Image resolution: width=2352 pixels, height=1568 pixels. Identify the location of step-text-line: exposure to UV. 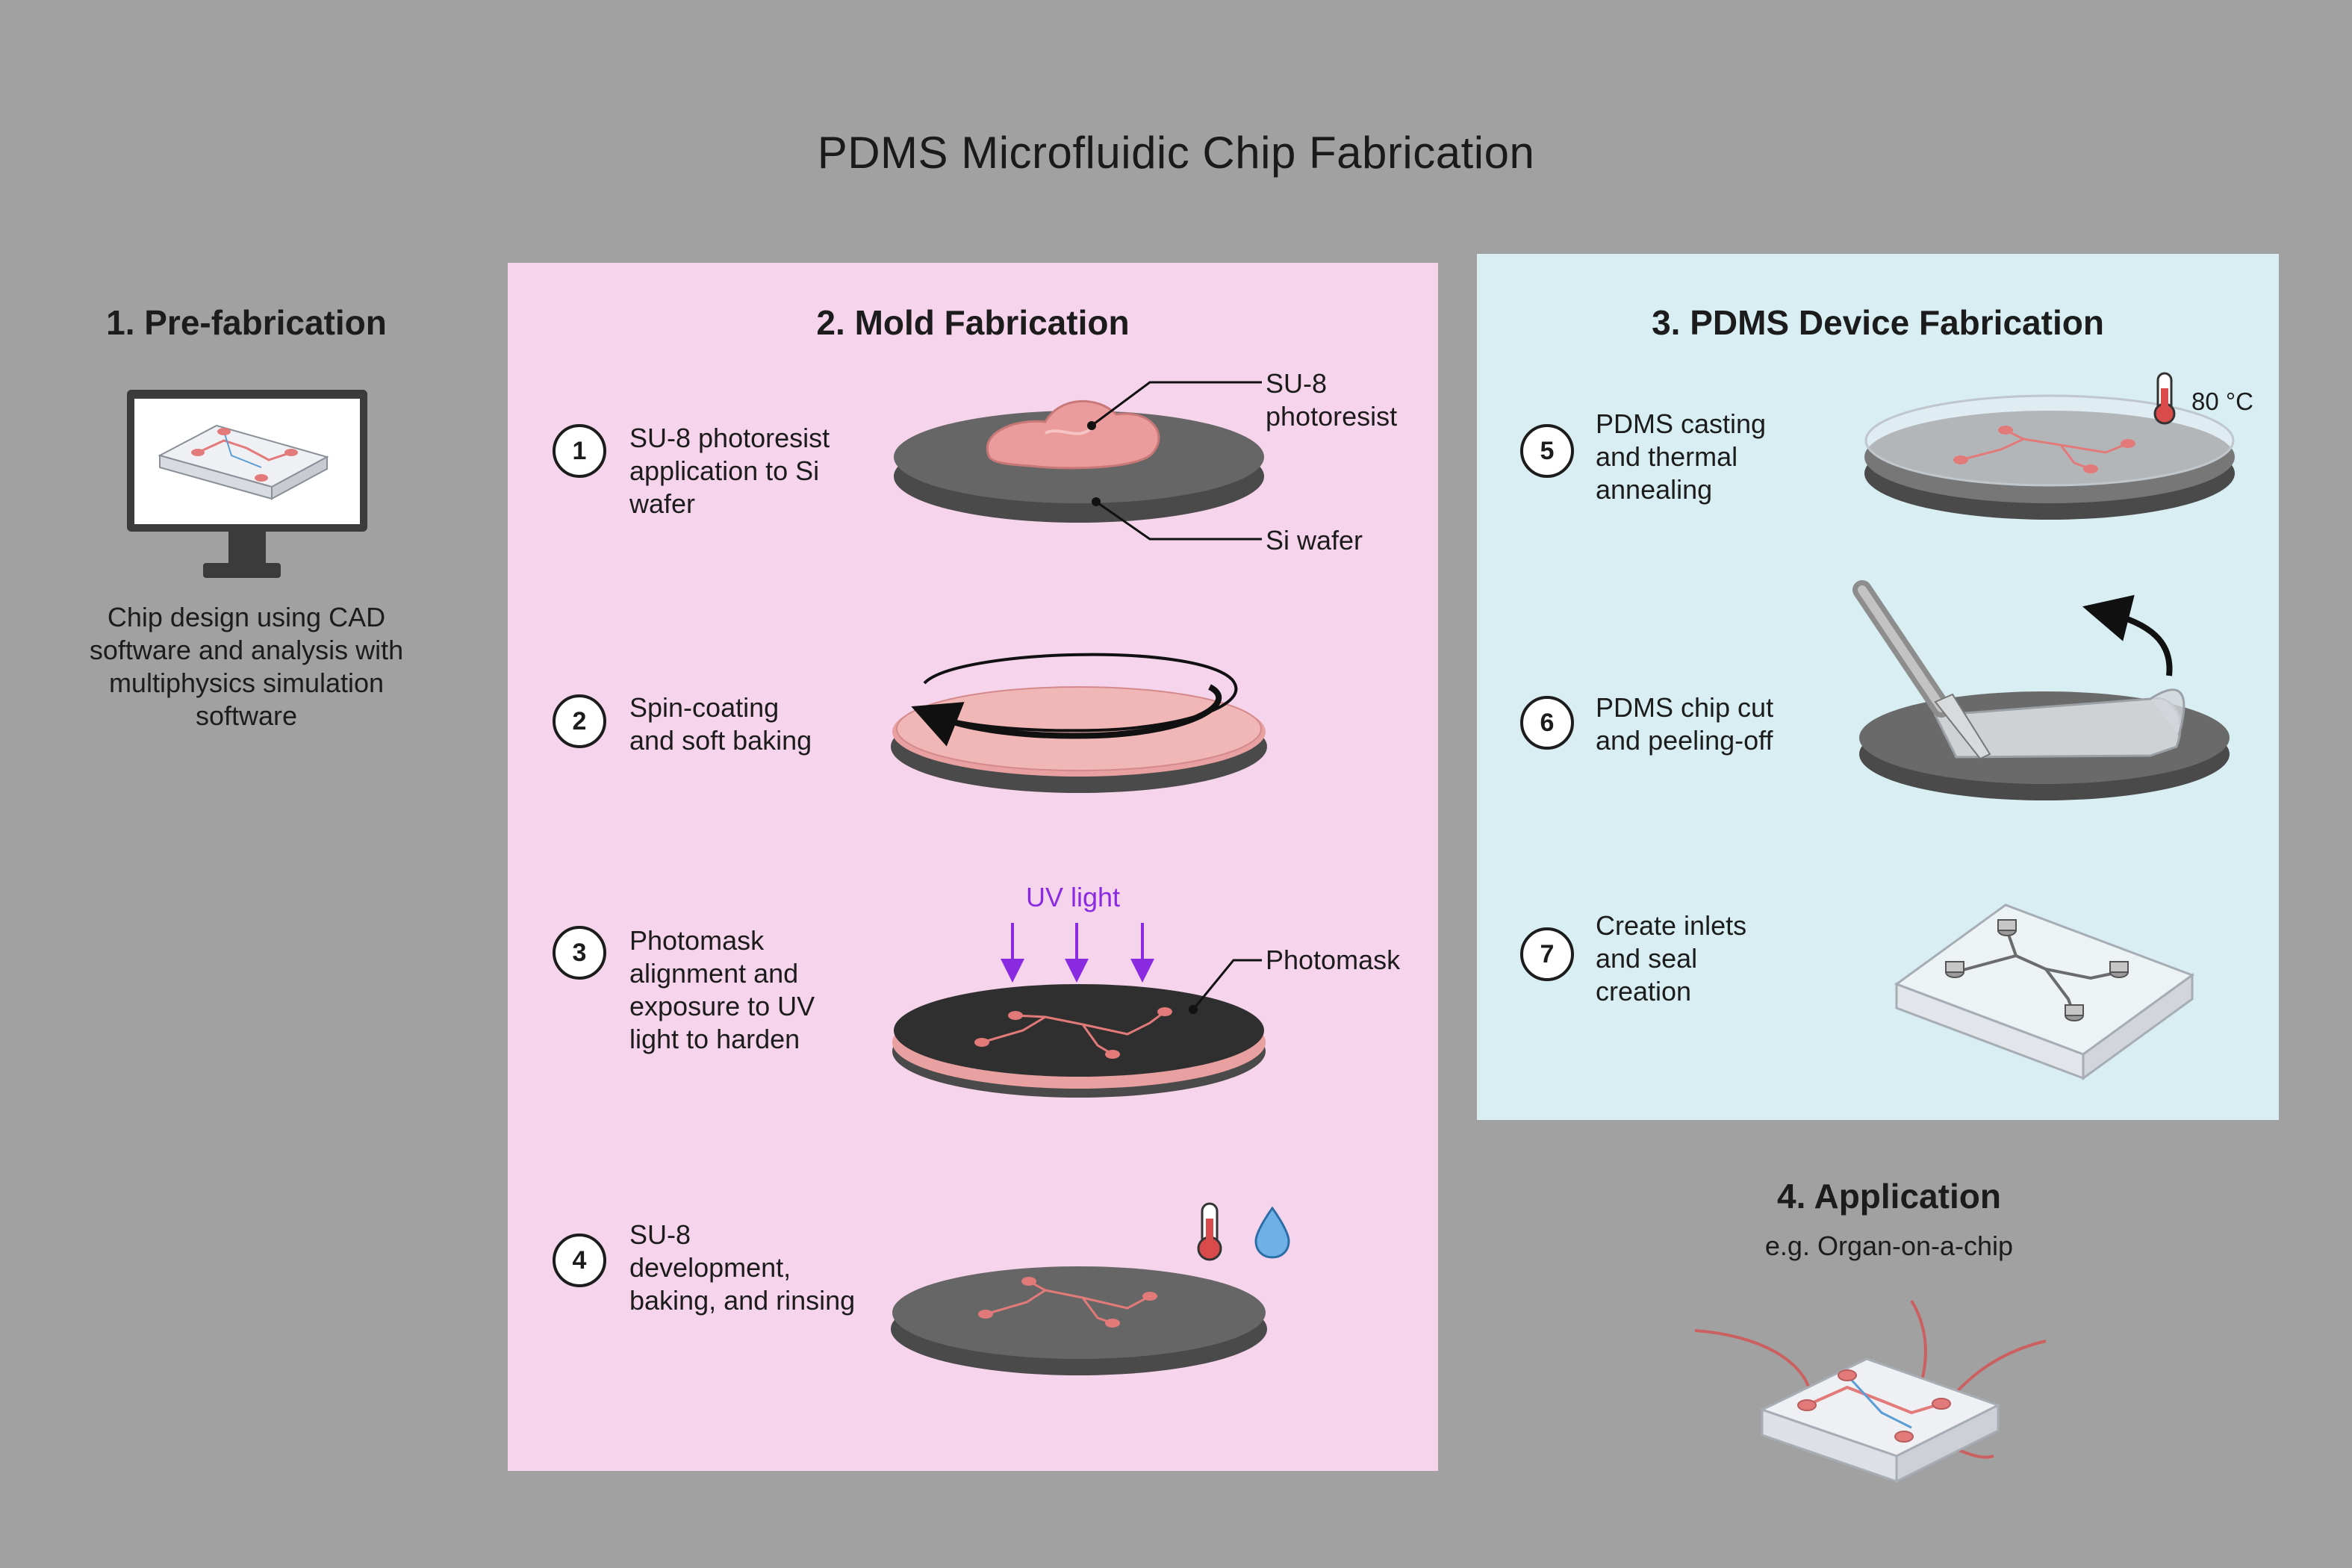
(722, 1006).